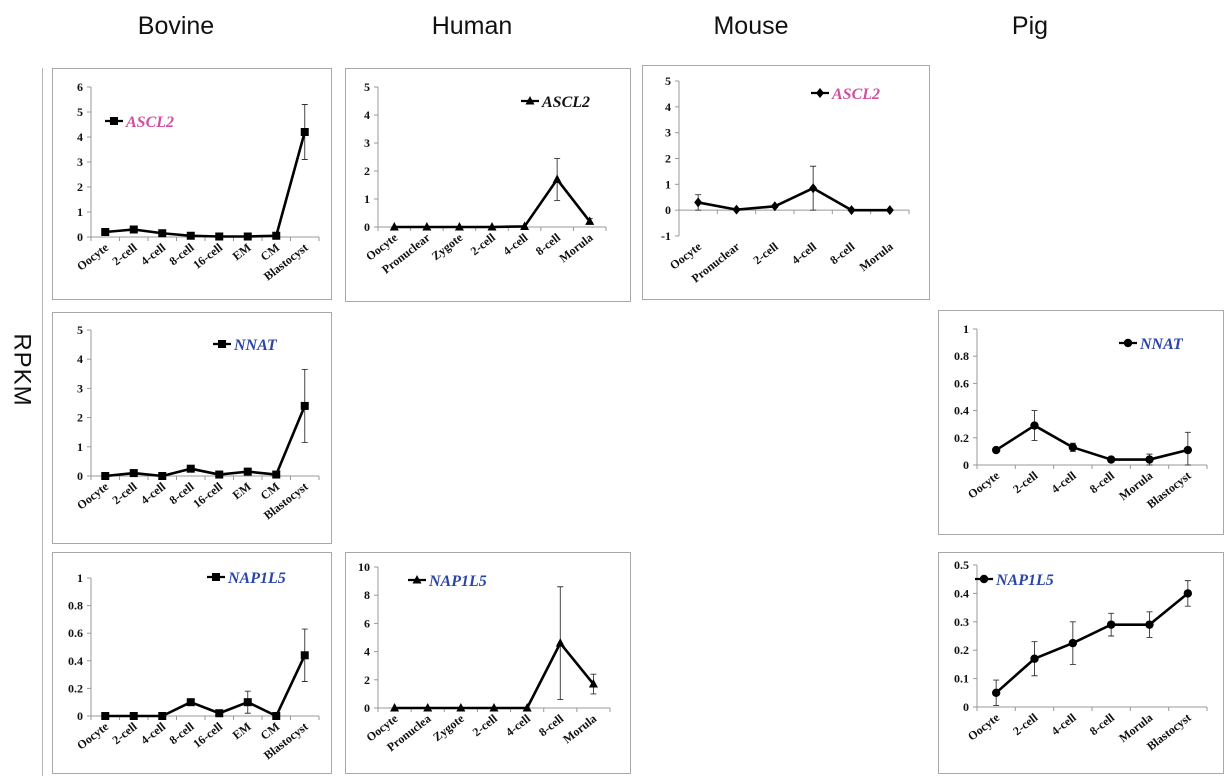 This screenshot has width=1229, height=778. What do you see at coordinates (207, 256) in the screenshot?
I see `x-tick-label: 16-cell` at bounding box center [207, 256].